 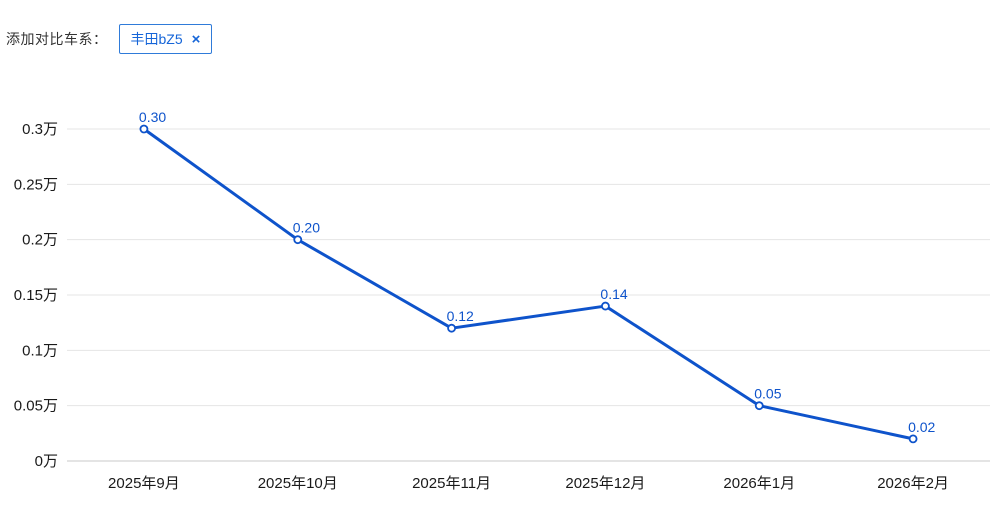 What do you see at coordinates (36, 406) in the screenshot?
I see `svg-text: 0.05万` at bounding box center [36, 406].